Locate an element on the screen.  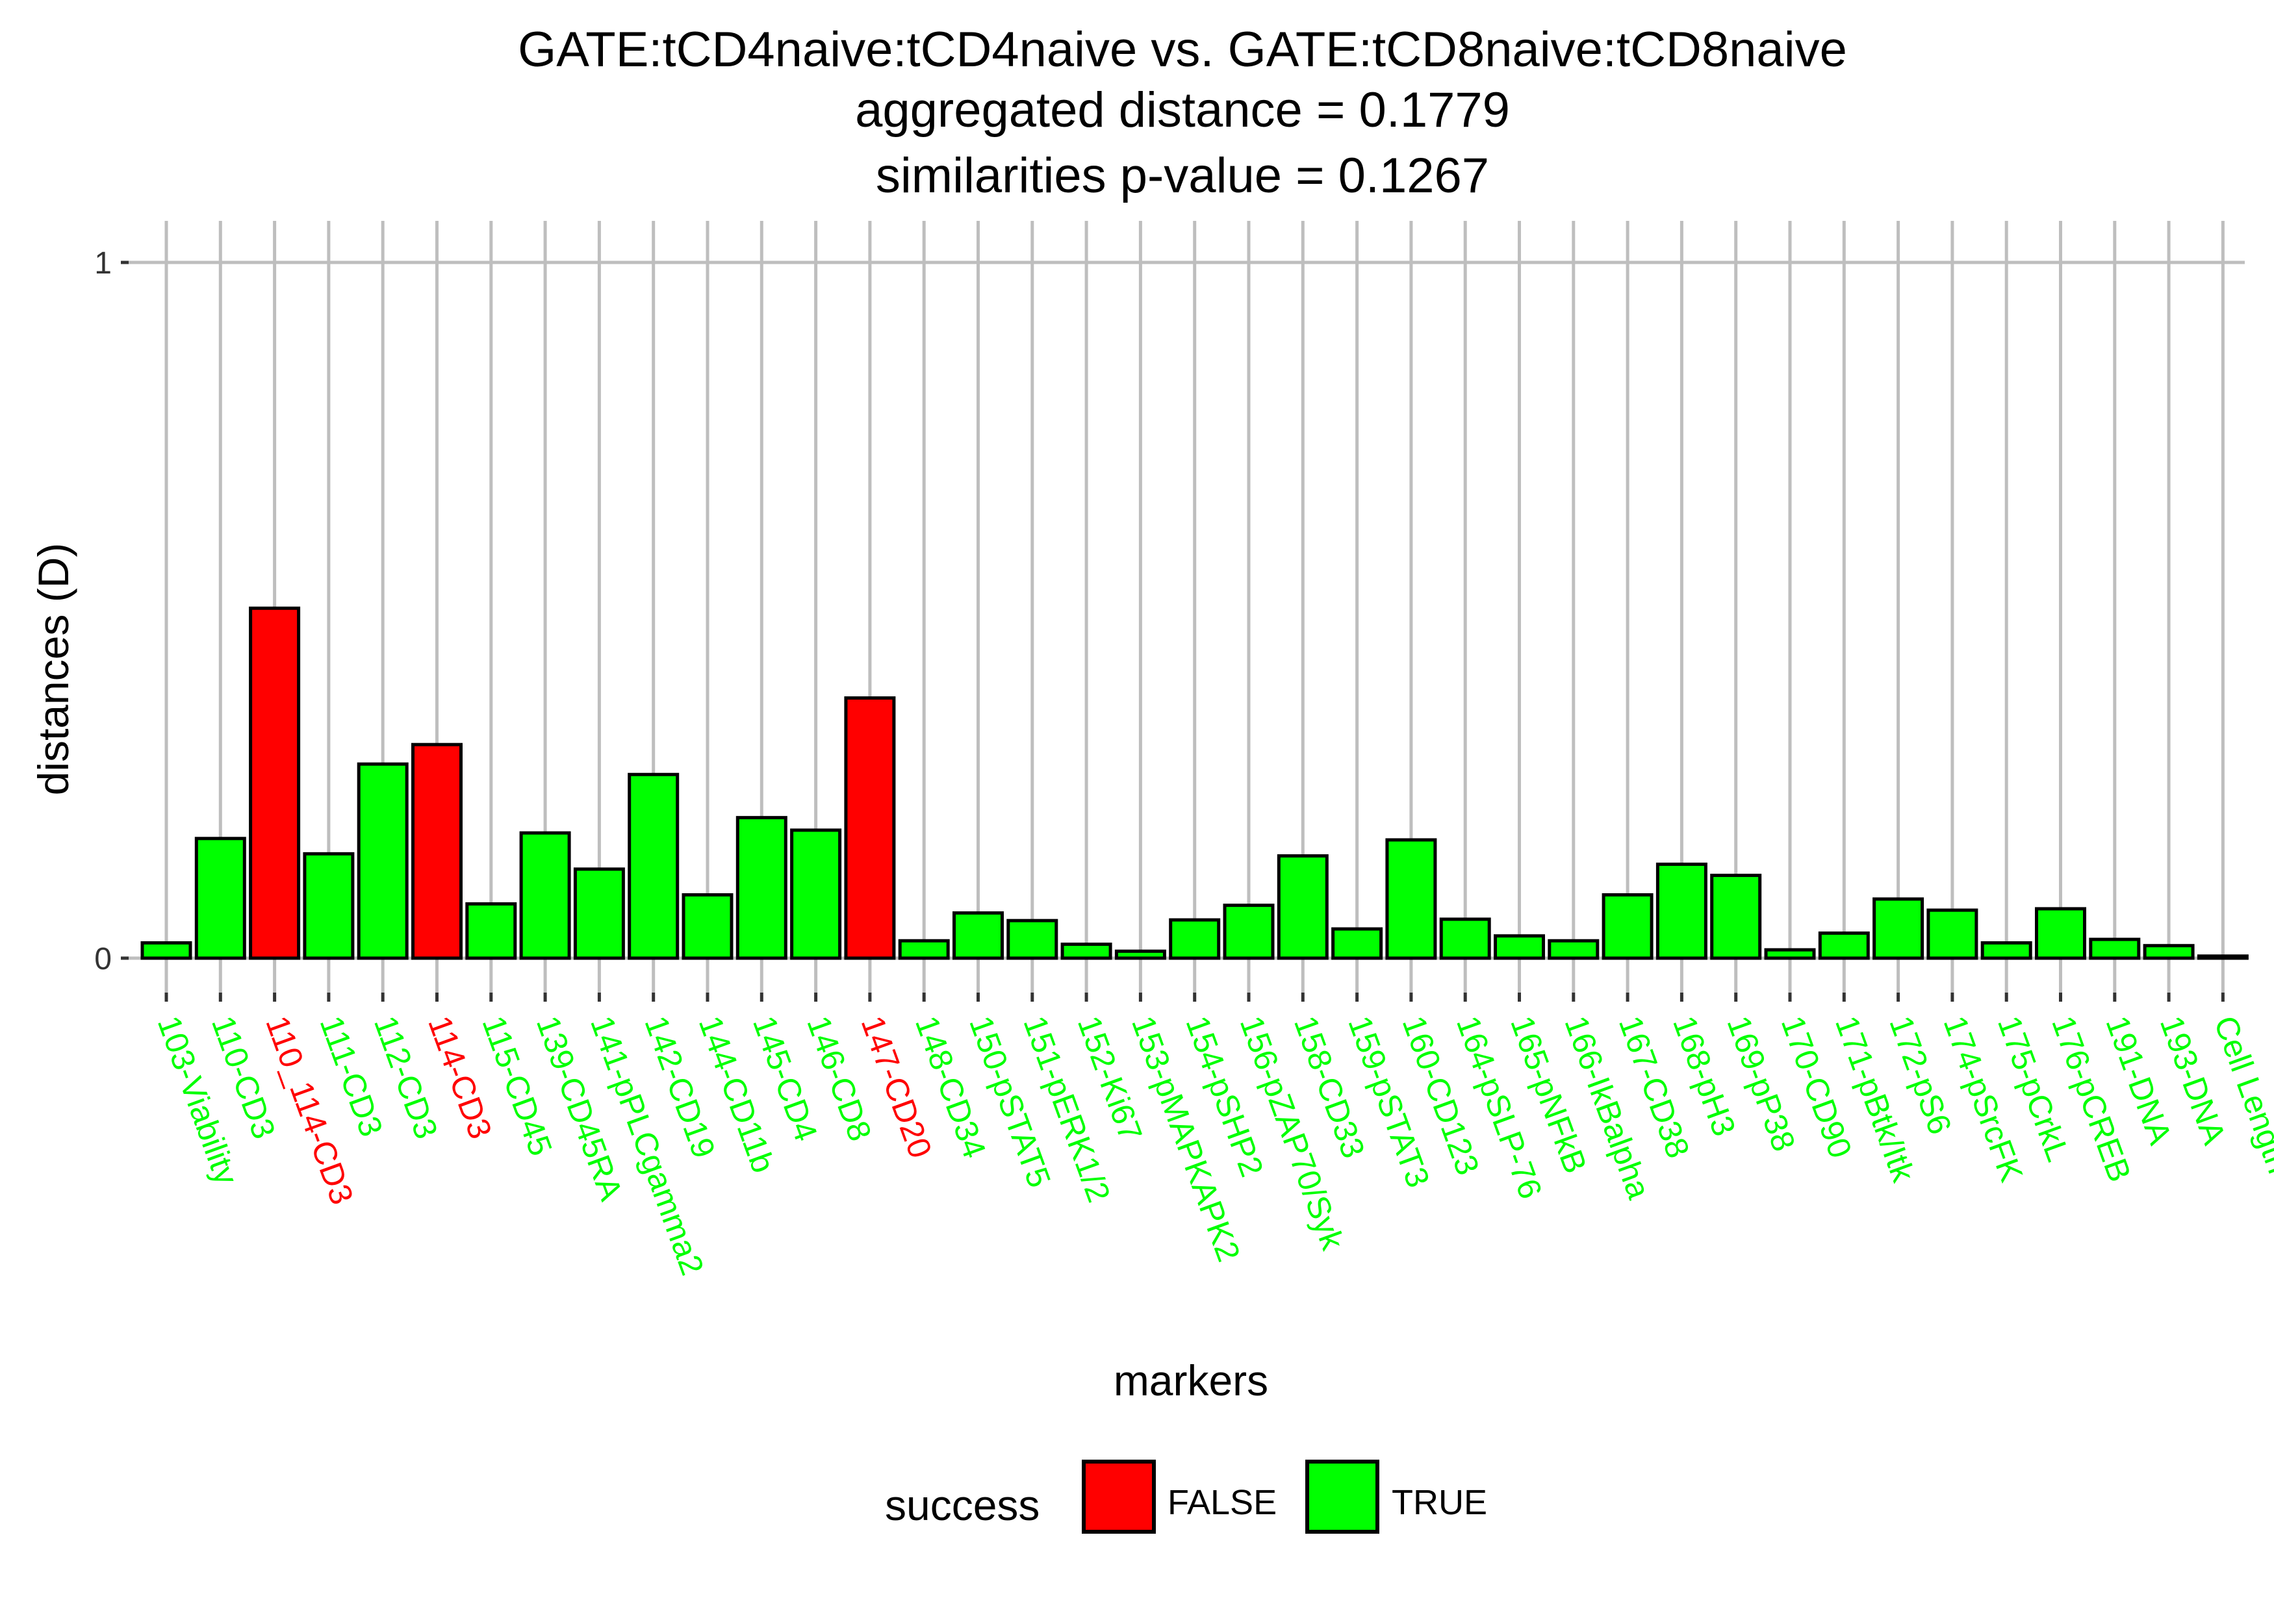
legend-key-false is located at coordinates (1119, 1497).